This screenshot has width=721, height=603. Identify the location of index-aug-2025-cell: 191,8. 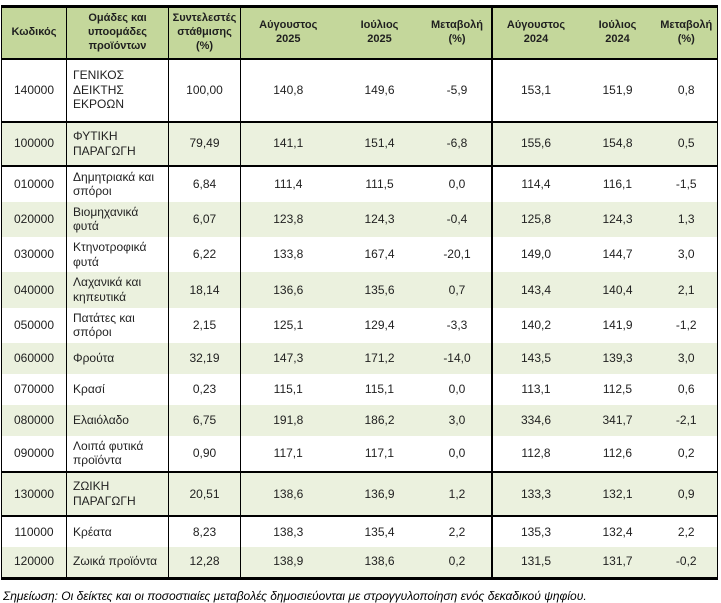
(288, 420).